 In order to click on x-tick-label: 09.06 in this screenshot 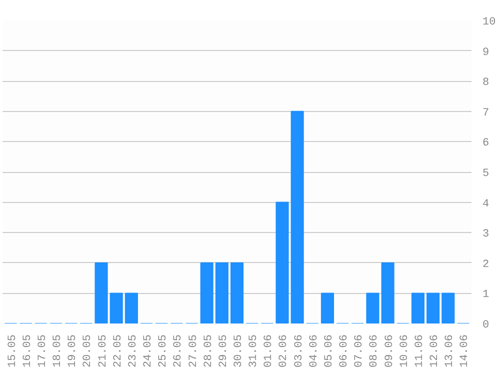, I will do `click(390, 351)`.